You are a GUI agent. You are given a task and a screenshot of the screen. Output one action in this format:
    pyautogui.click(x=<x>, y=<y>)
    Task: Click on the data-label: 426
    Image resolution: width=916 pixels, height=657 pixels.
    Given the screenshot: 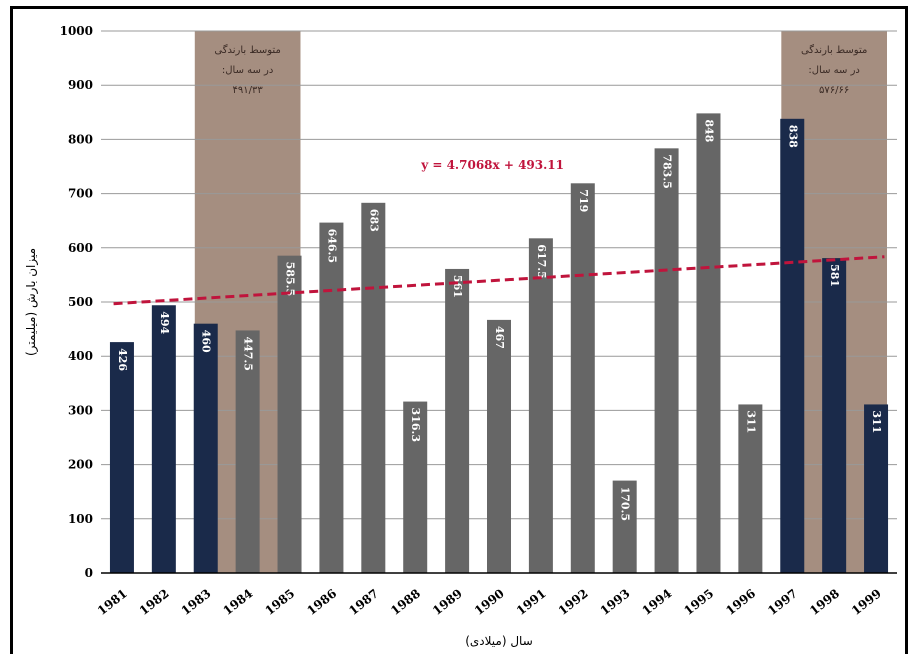 What is the action you would take?
    pyautogui.click(x=122, y=359)
    